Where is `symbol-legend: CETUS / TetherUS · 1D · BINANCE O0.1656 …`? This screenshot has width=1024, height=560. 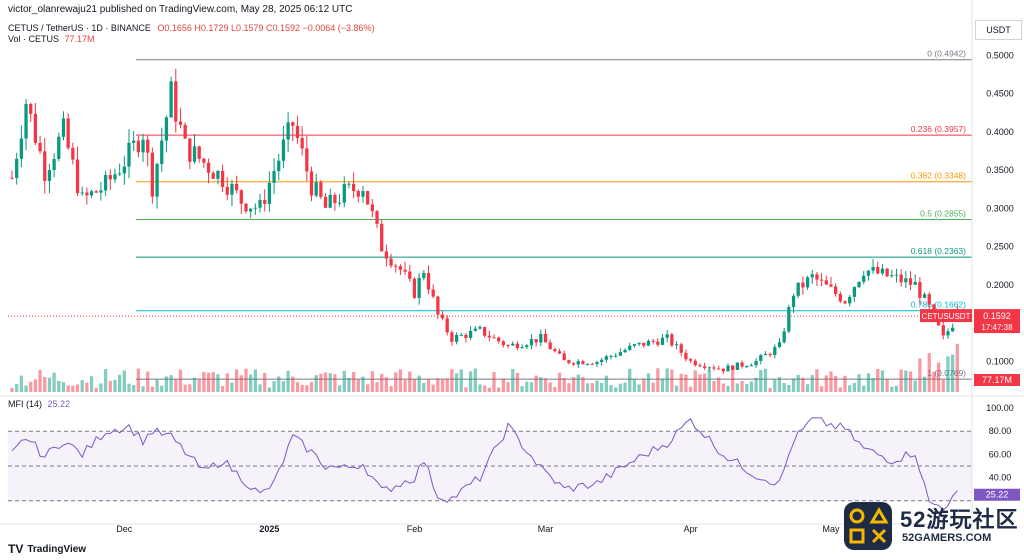
symbol-legend: CETUS / TetherUS · 1D · BINANCE O0.1656 … is located at coordinates (191, 28).